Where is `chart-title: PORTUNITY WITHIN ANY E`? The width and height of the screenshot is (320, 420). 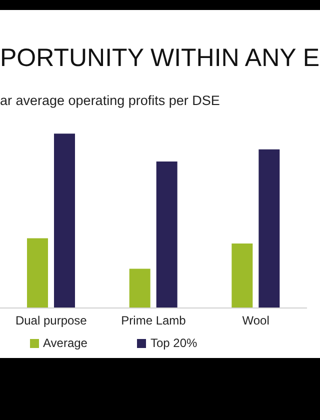
chart-title: PORTUNITY WITHIN ANY E is located at coordinates (160, 58).